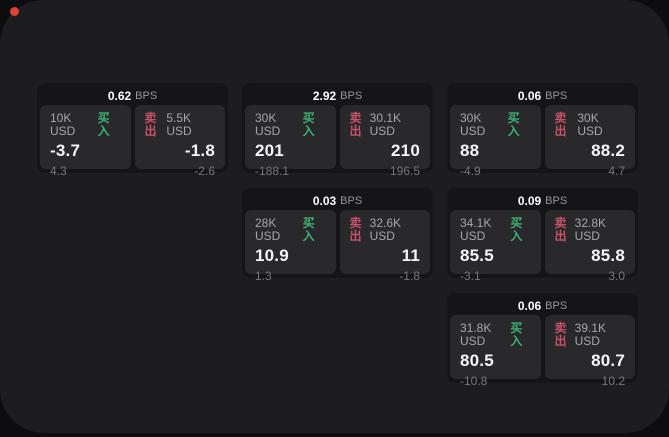  What do you see at coordinates (405, 150) in the screenshot?
I see `sell-price: 210` at bounding box center [405, 150].